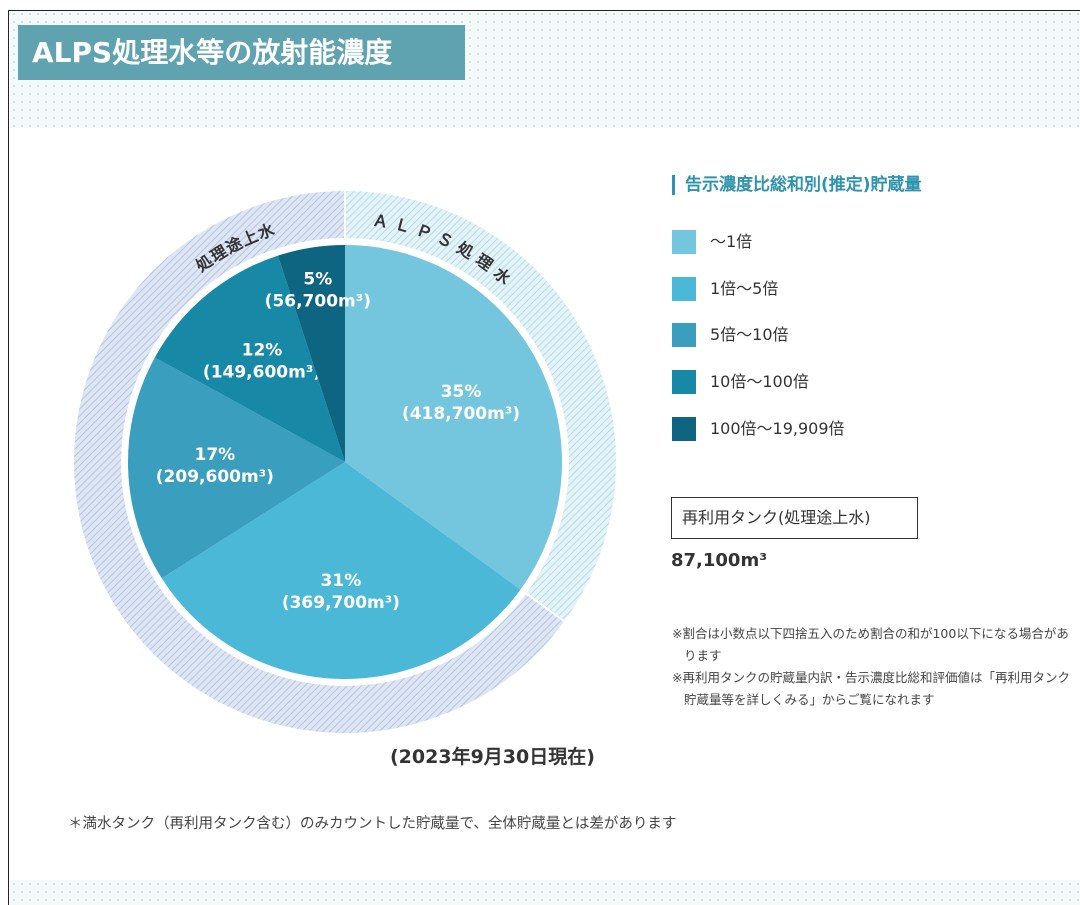 This screenshot has width=1080, height=905. Describe the element at coordinates (341, 581) in the screenshot. I see `slice-value-label: 31%` at that location.